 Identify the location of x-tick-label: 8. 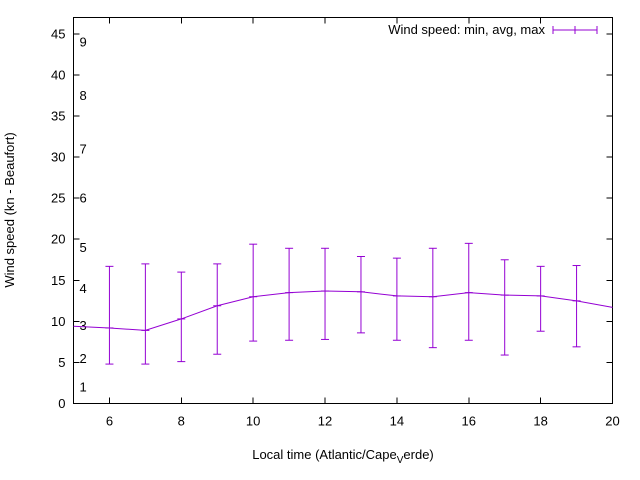
(181, 421).